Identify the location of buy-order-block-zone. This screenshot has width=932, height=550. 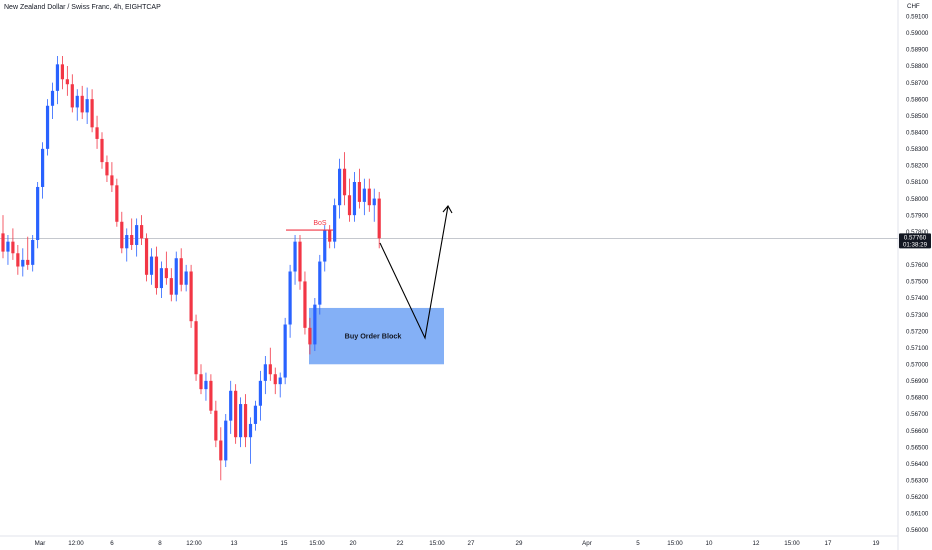
(376, 336).